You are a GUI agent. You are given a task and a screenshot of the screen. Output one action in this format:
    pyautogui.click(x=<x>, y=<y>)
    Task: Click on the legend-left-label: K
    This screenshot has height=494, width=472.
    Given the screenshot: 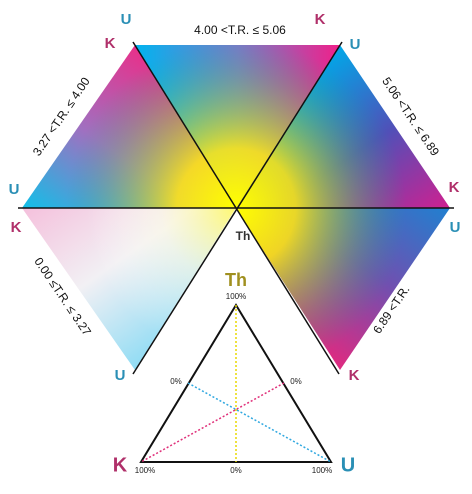 What is the action you would take?
    pyautogui.click(x=120, y=465)
    